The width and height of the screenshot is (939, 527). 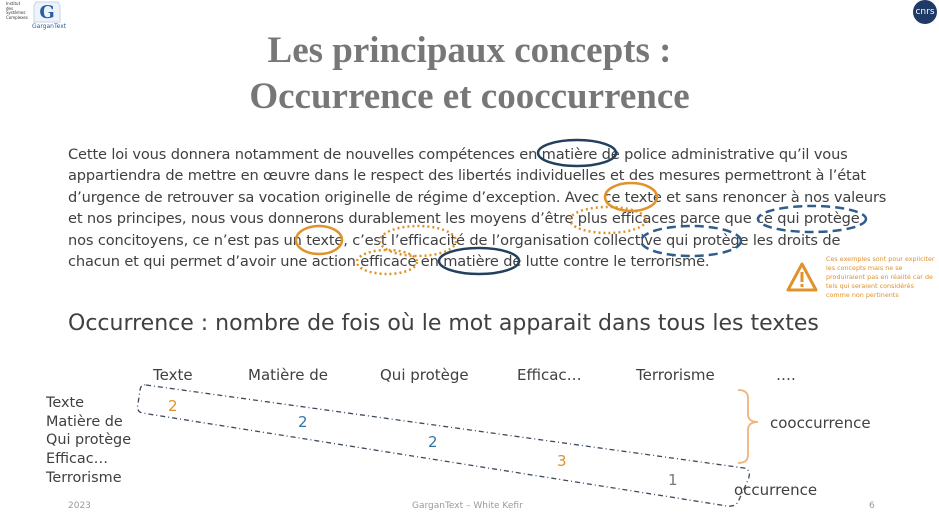 What do you see at coordinates (802, 277) in the screenshot?
I see `warning-icon` at bounding box center [802, 277].